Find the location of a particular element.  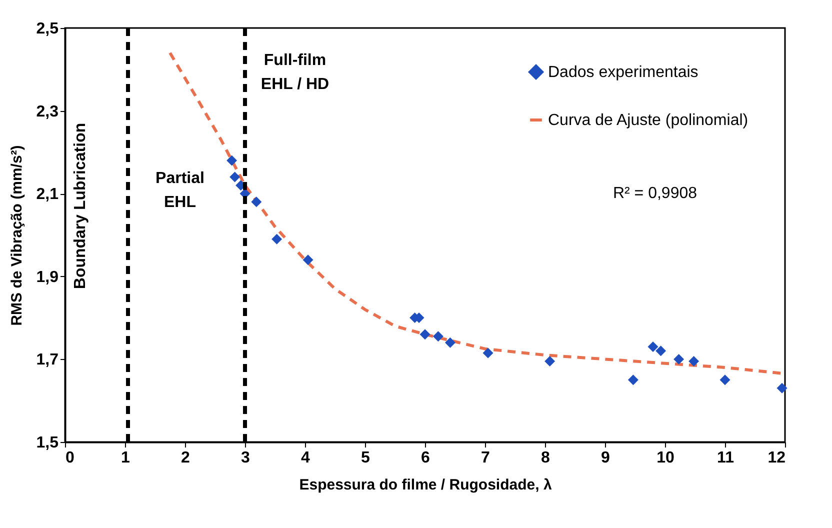

x-tick-label: 7 is located at coordinates (485, 458).